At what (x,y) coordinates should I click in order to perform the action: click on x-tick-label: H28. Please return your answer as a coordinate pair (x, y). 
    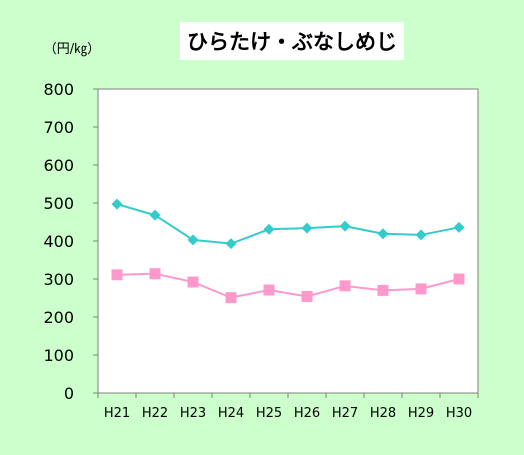
    Looking at the image, I should click on (383, 413).